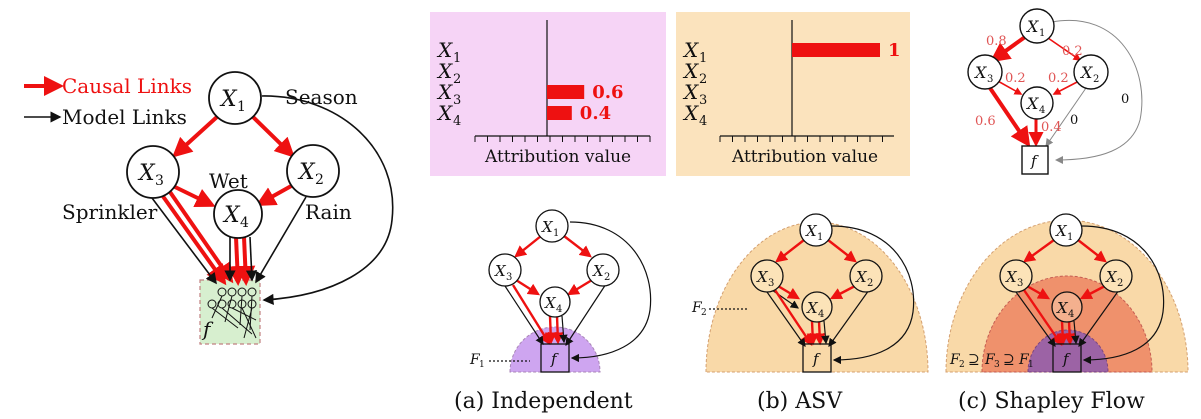  What do you see at coordinates (842, 292) in the screenshot?
I see `b-edge-x2-x4` at bounding box center [842, 292].